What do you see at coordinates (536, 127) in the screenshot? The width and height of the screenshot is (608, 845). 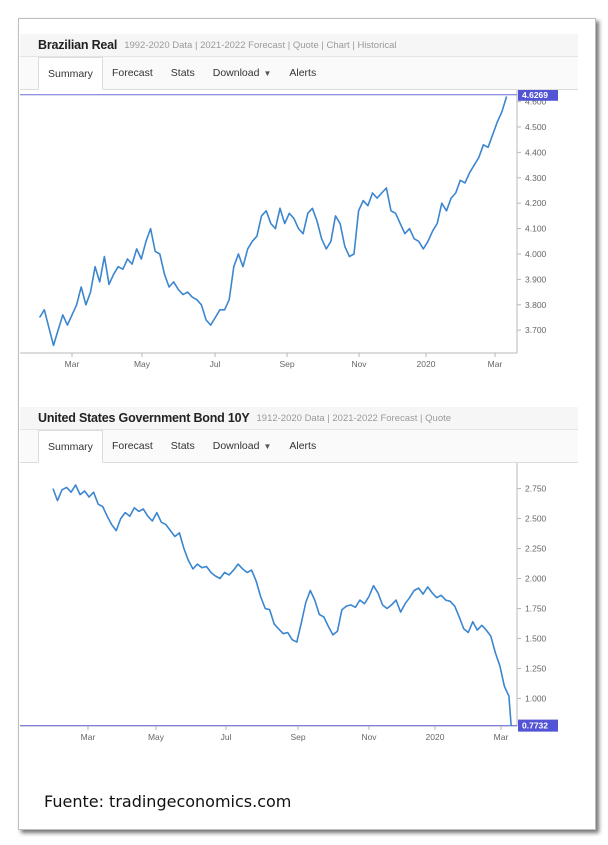 I see `y-tick-label: 4.500` at bounding box center [536, 127].